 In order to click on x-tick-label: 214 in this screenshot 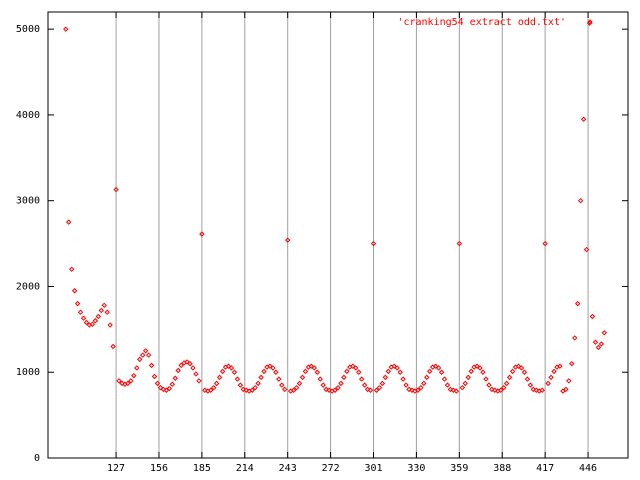, I will do `click(245, 468)`.